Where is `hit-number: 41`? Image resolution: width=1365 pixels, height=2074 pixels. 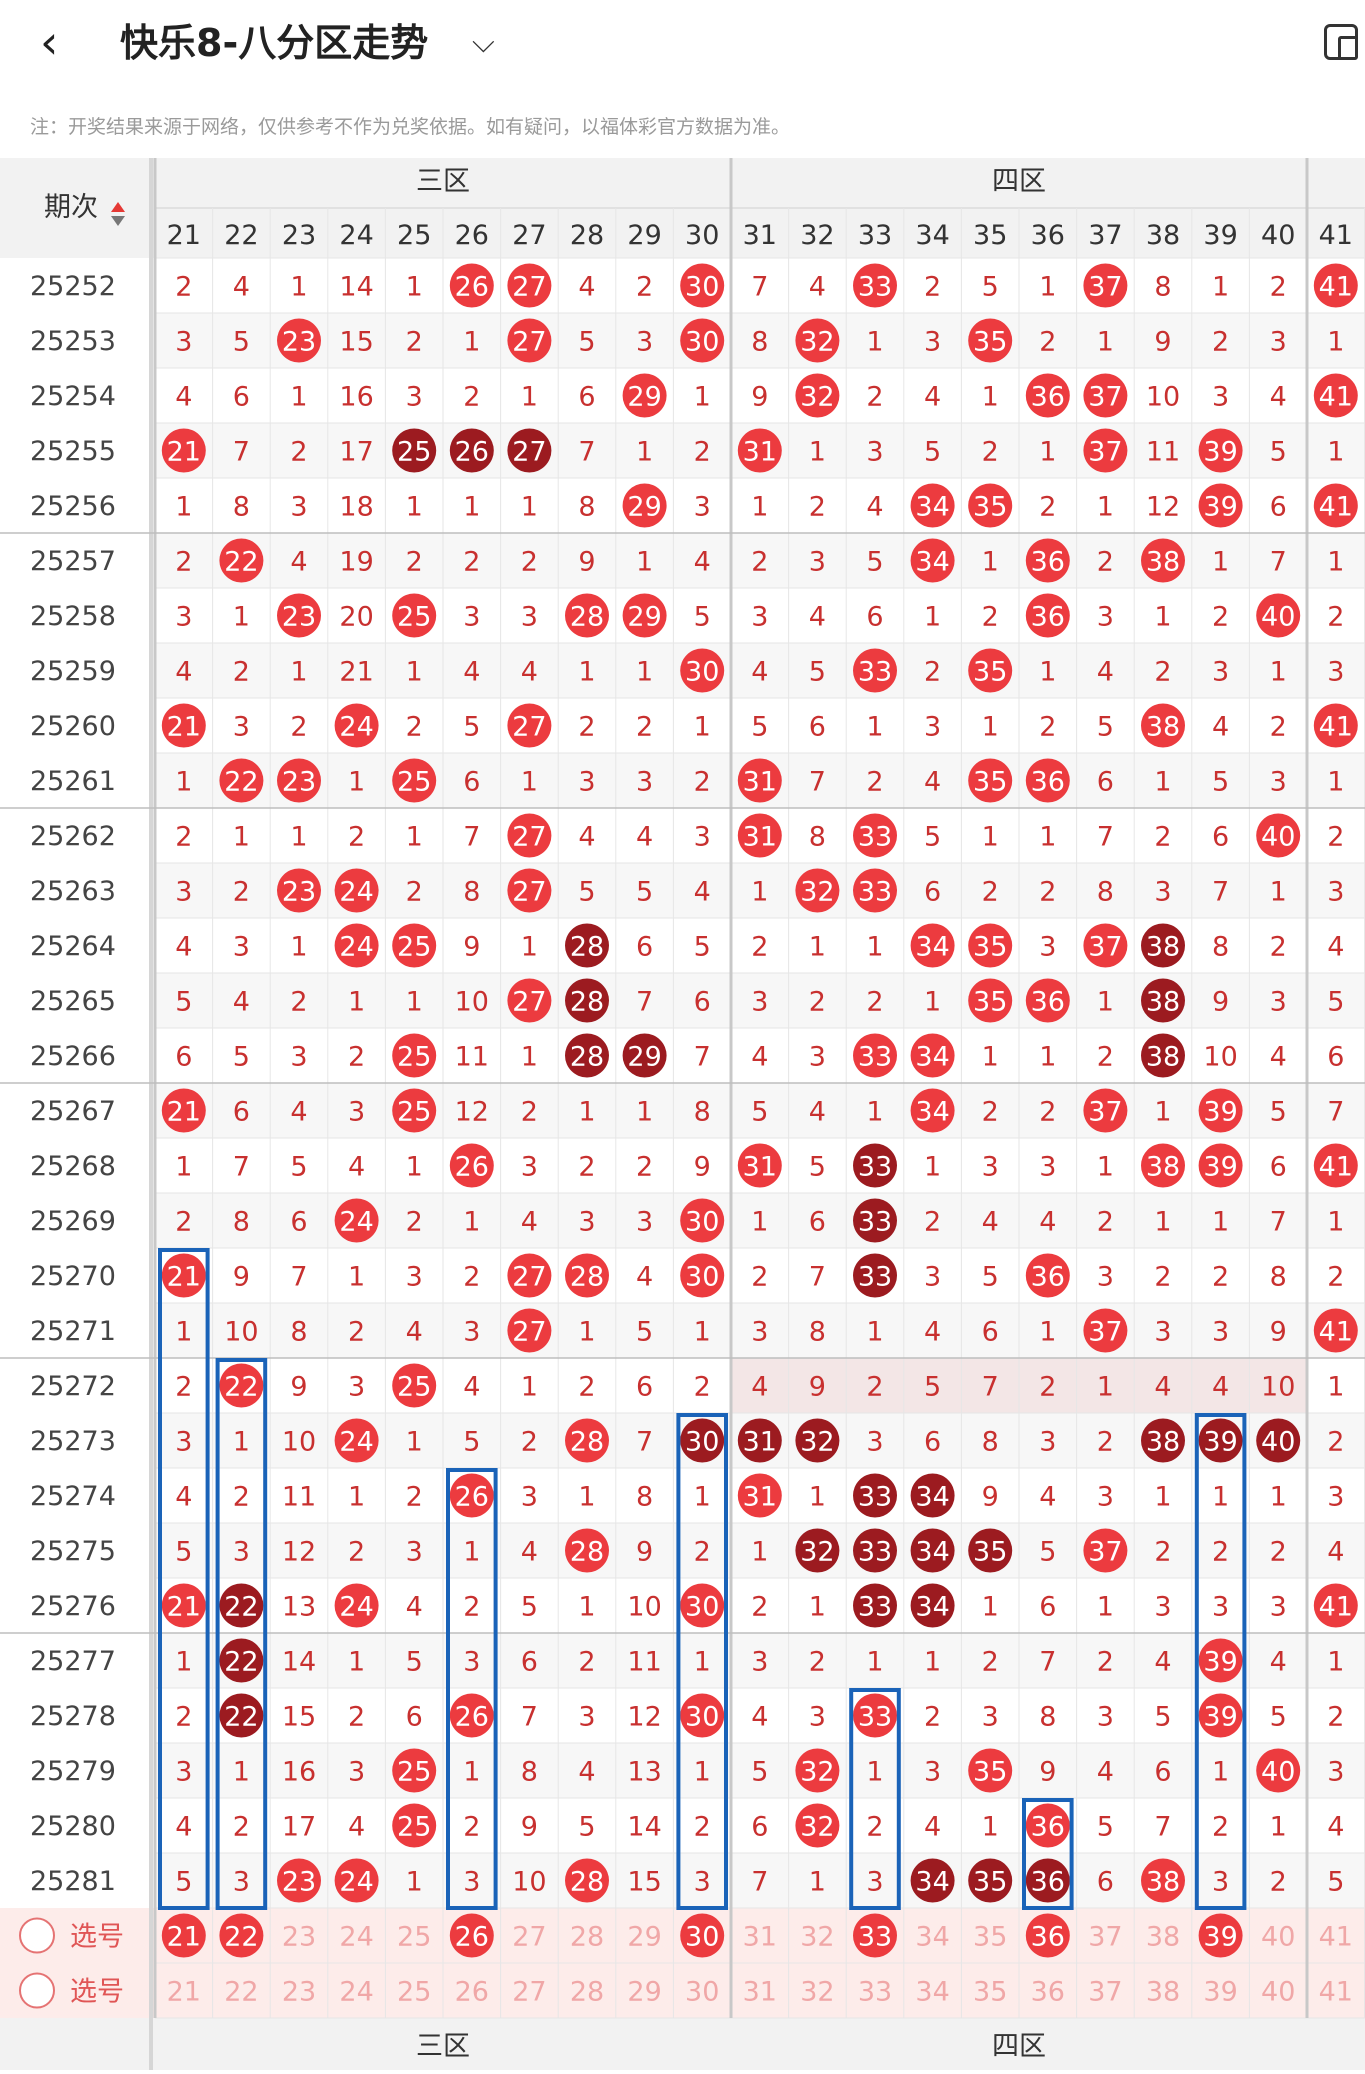 hit-number: 41 is located at coordinates (1336, 1167).